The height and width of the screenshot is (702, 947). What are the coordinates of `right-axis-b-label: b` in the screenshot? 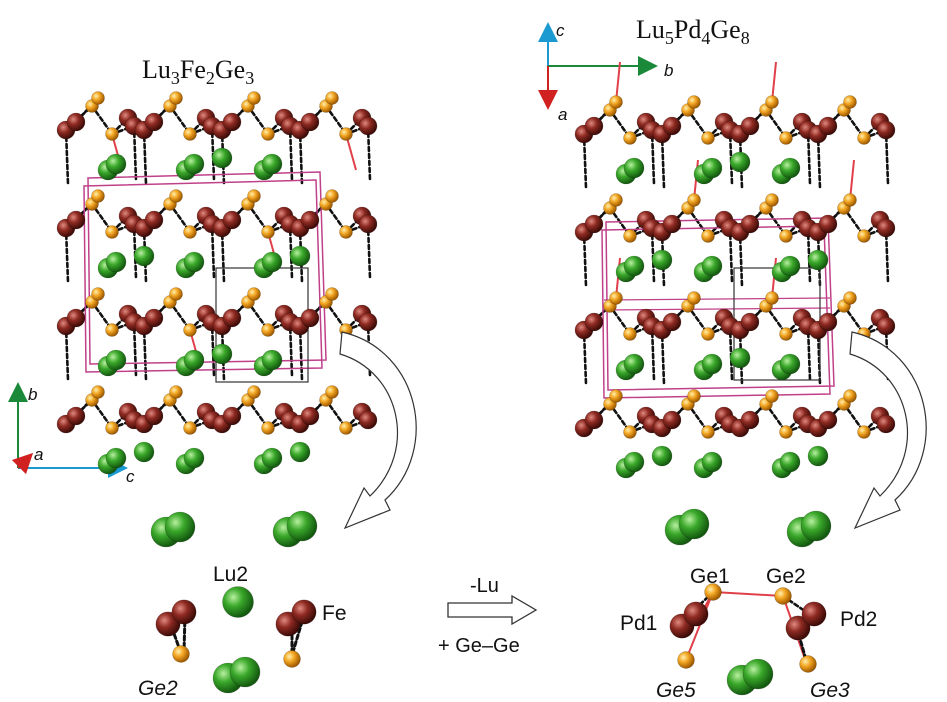 It's located at (668, 70).